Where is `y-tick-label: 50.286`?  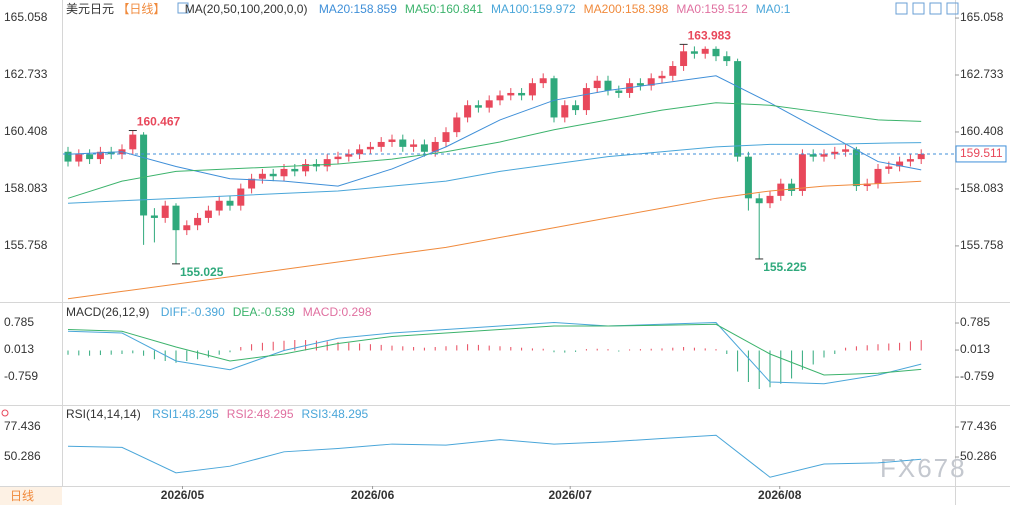 y-tick-label: 50.286 is located at coordinates (22, 456).